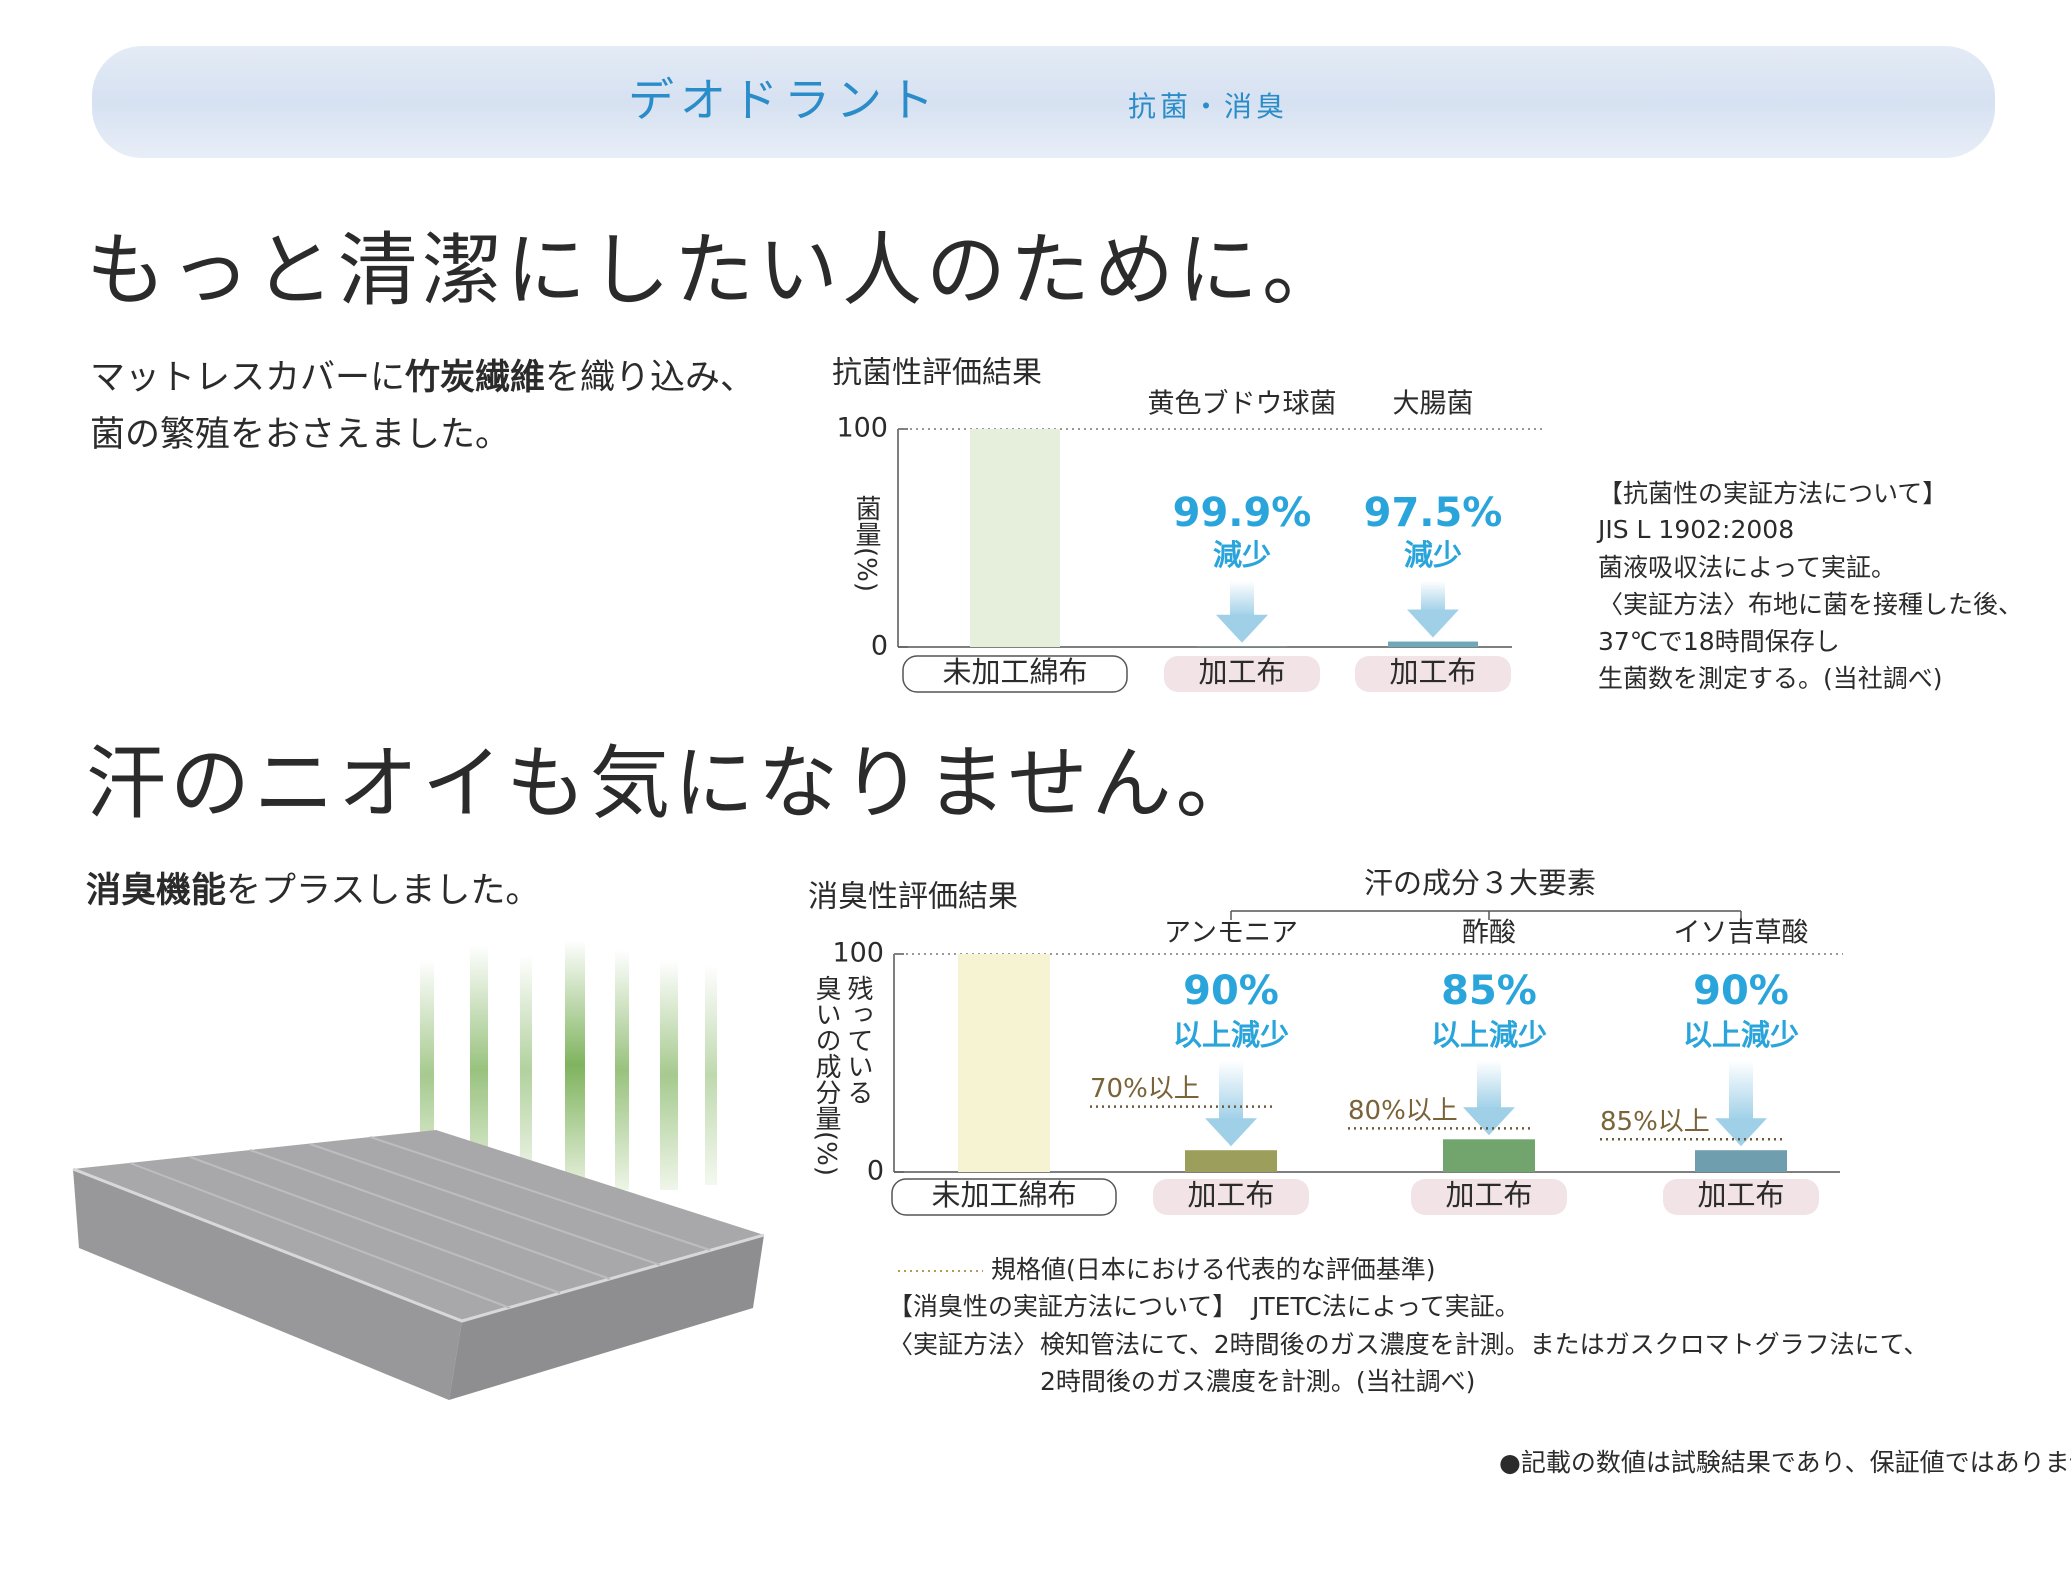 The image size is (2071, 1593). I want to click on reduction-rate: 97.5%, so click(1433, 513).